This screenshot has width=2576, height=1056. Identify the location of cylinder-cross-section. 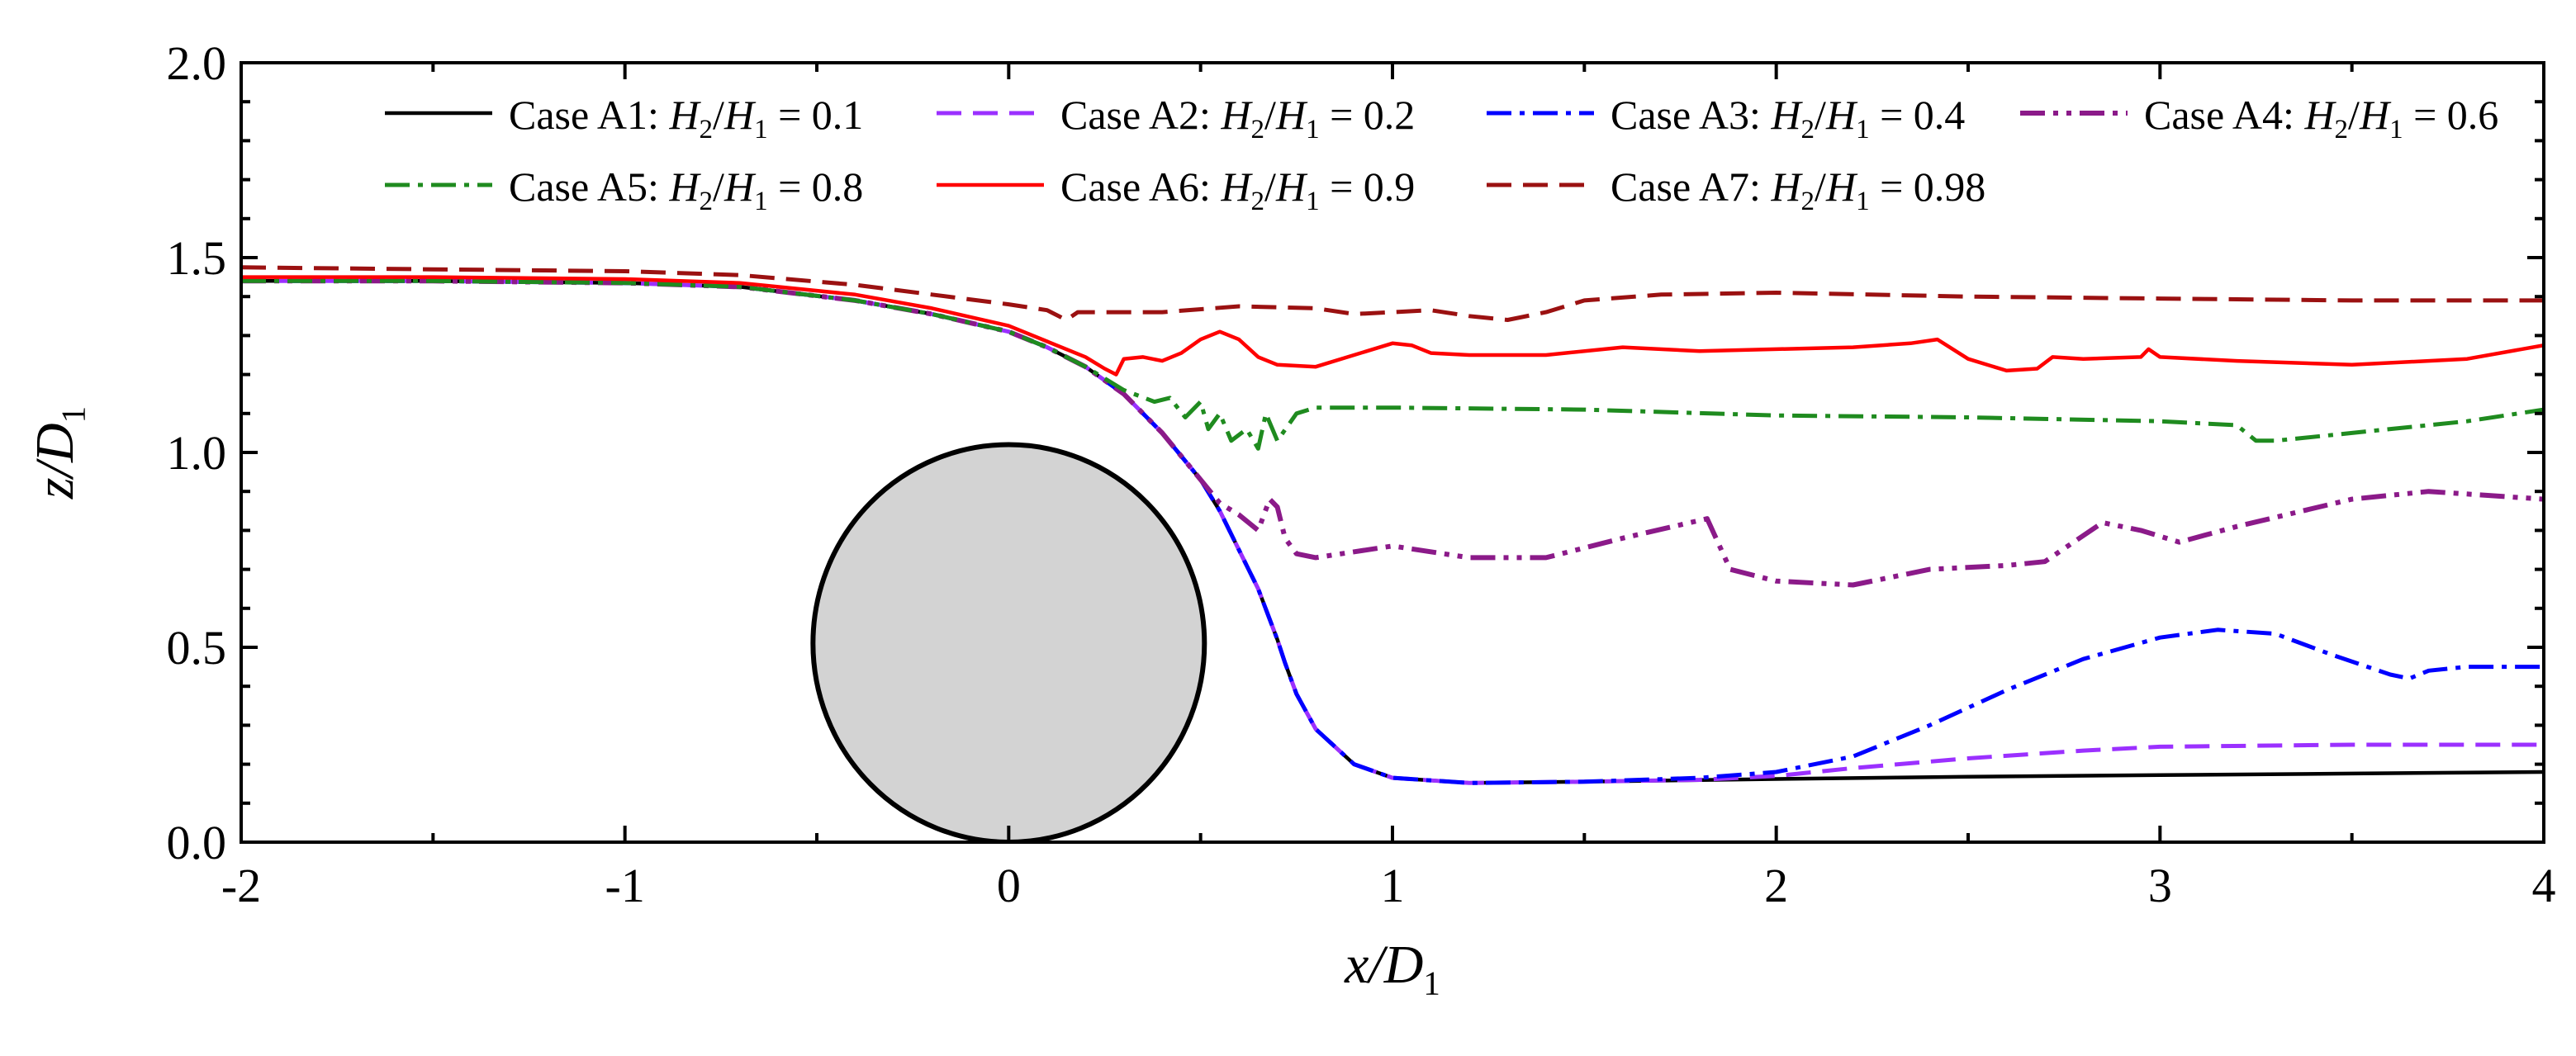
(1008, 642).